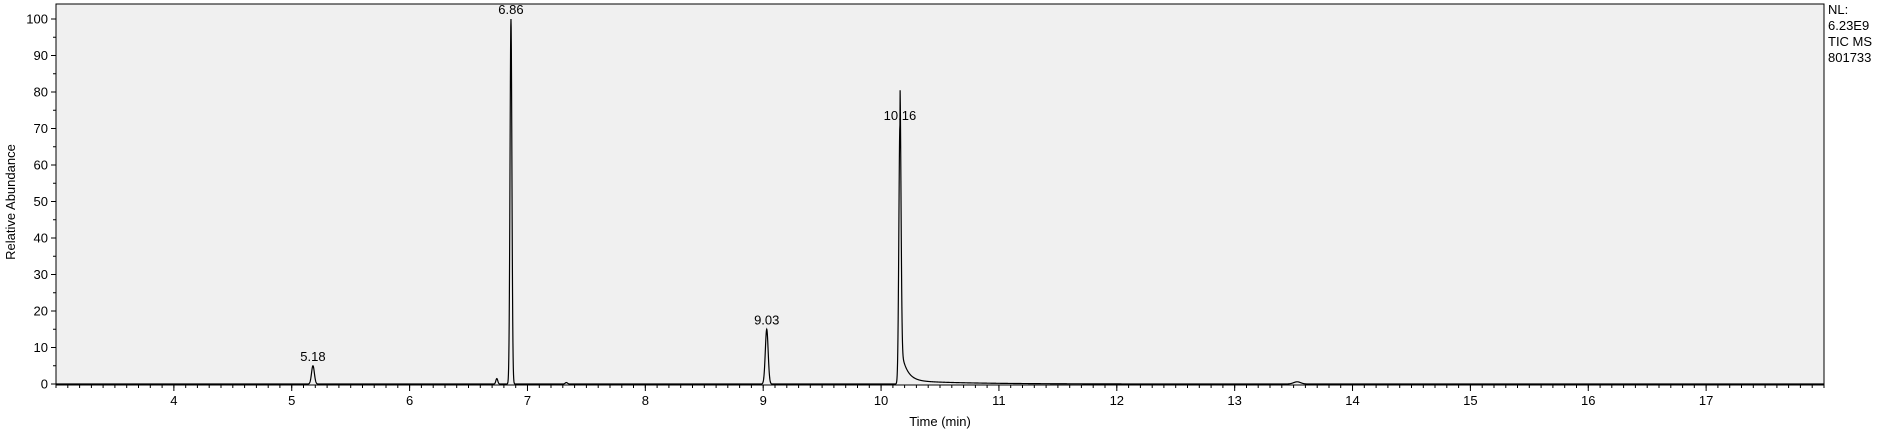 This screenshot has height=436, width=1879. What do you see at coordinates (41, 165) in the screenshot?
I see `y-tick-label: 60` at bounding box center [41, 165].